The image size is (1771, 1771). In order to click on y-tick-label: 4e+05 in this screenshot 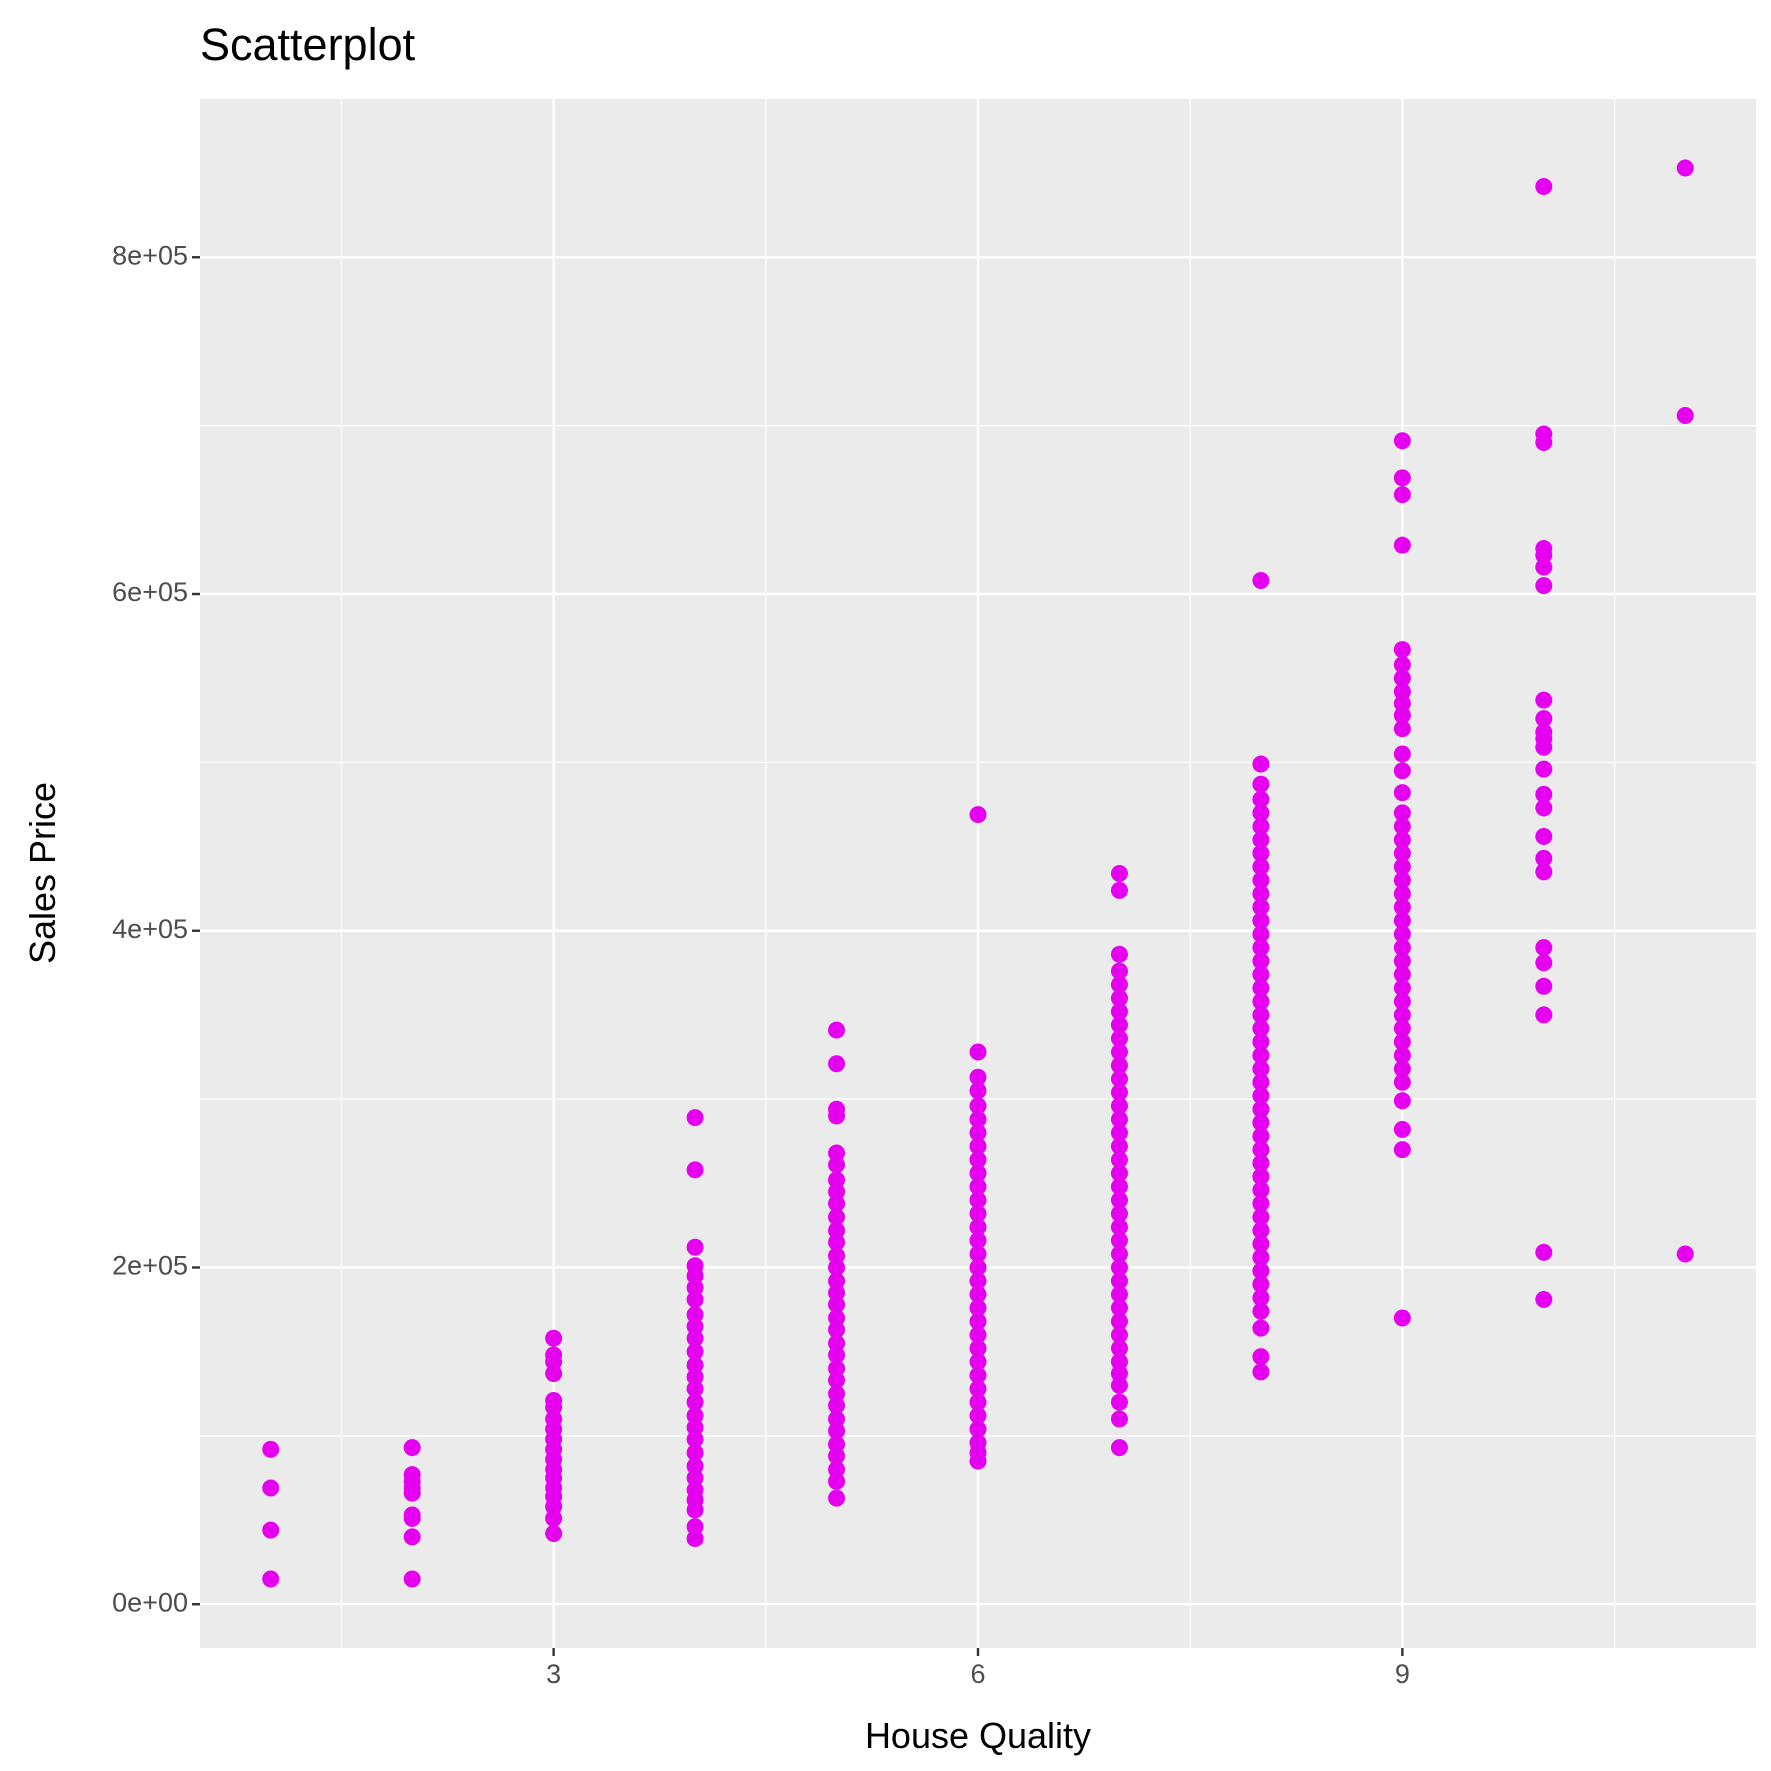, I will do `click(150, 929)`.